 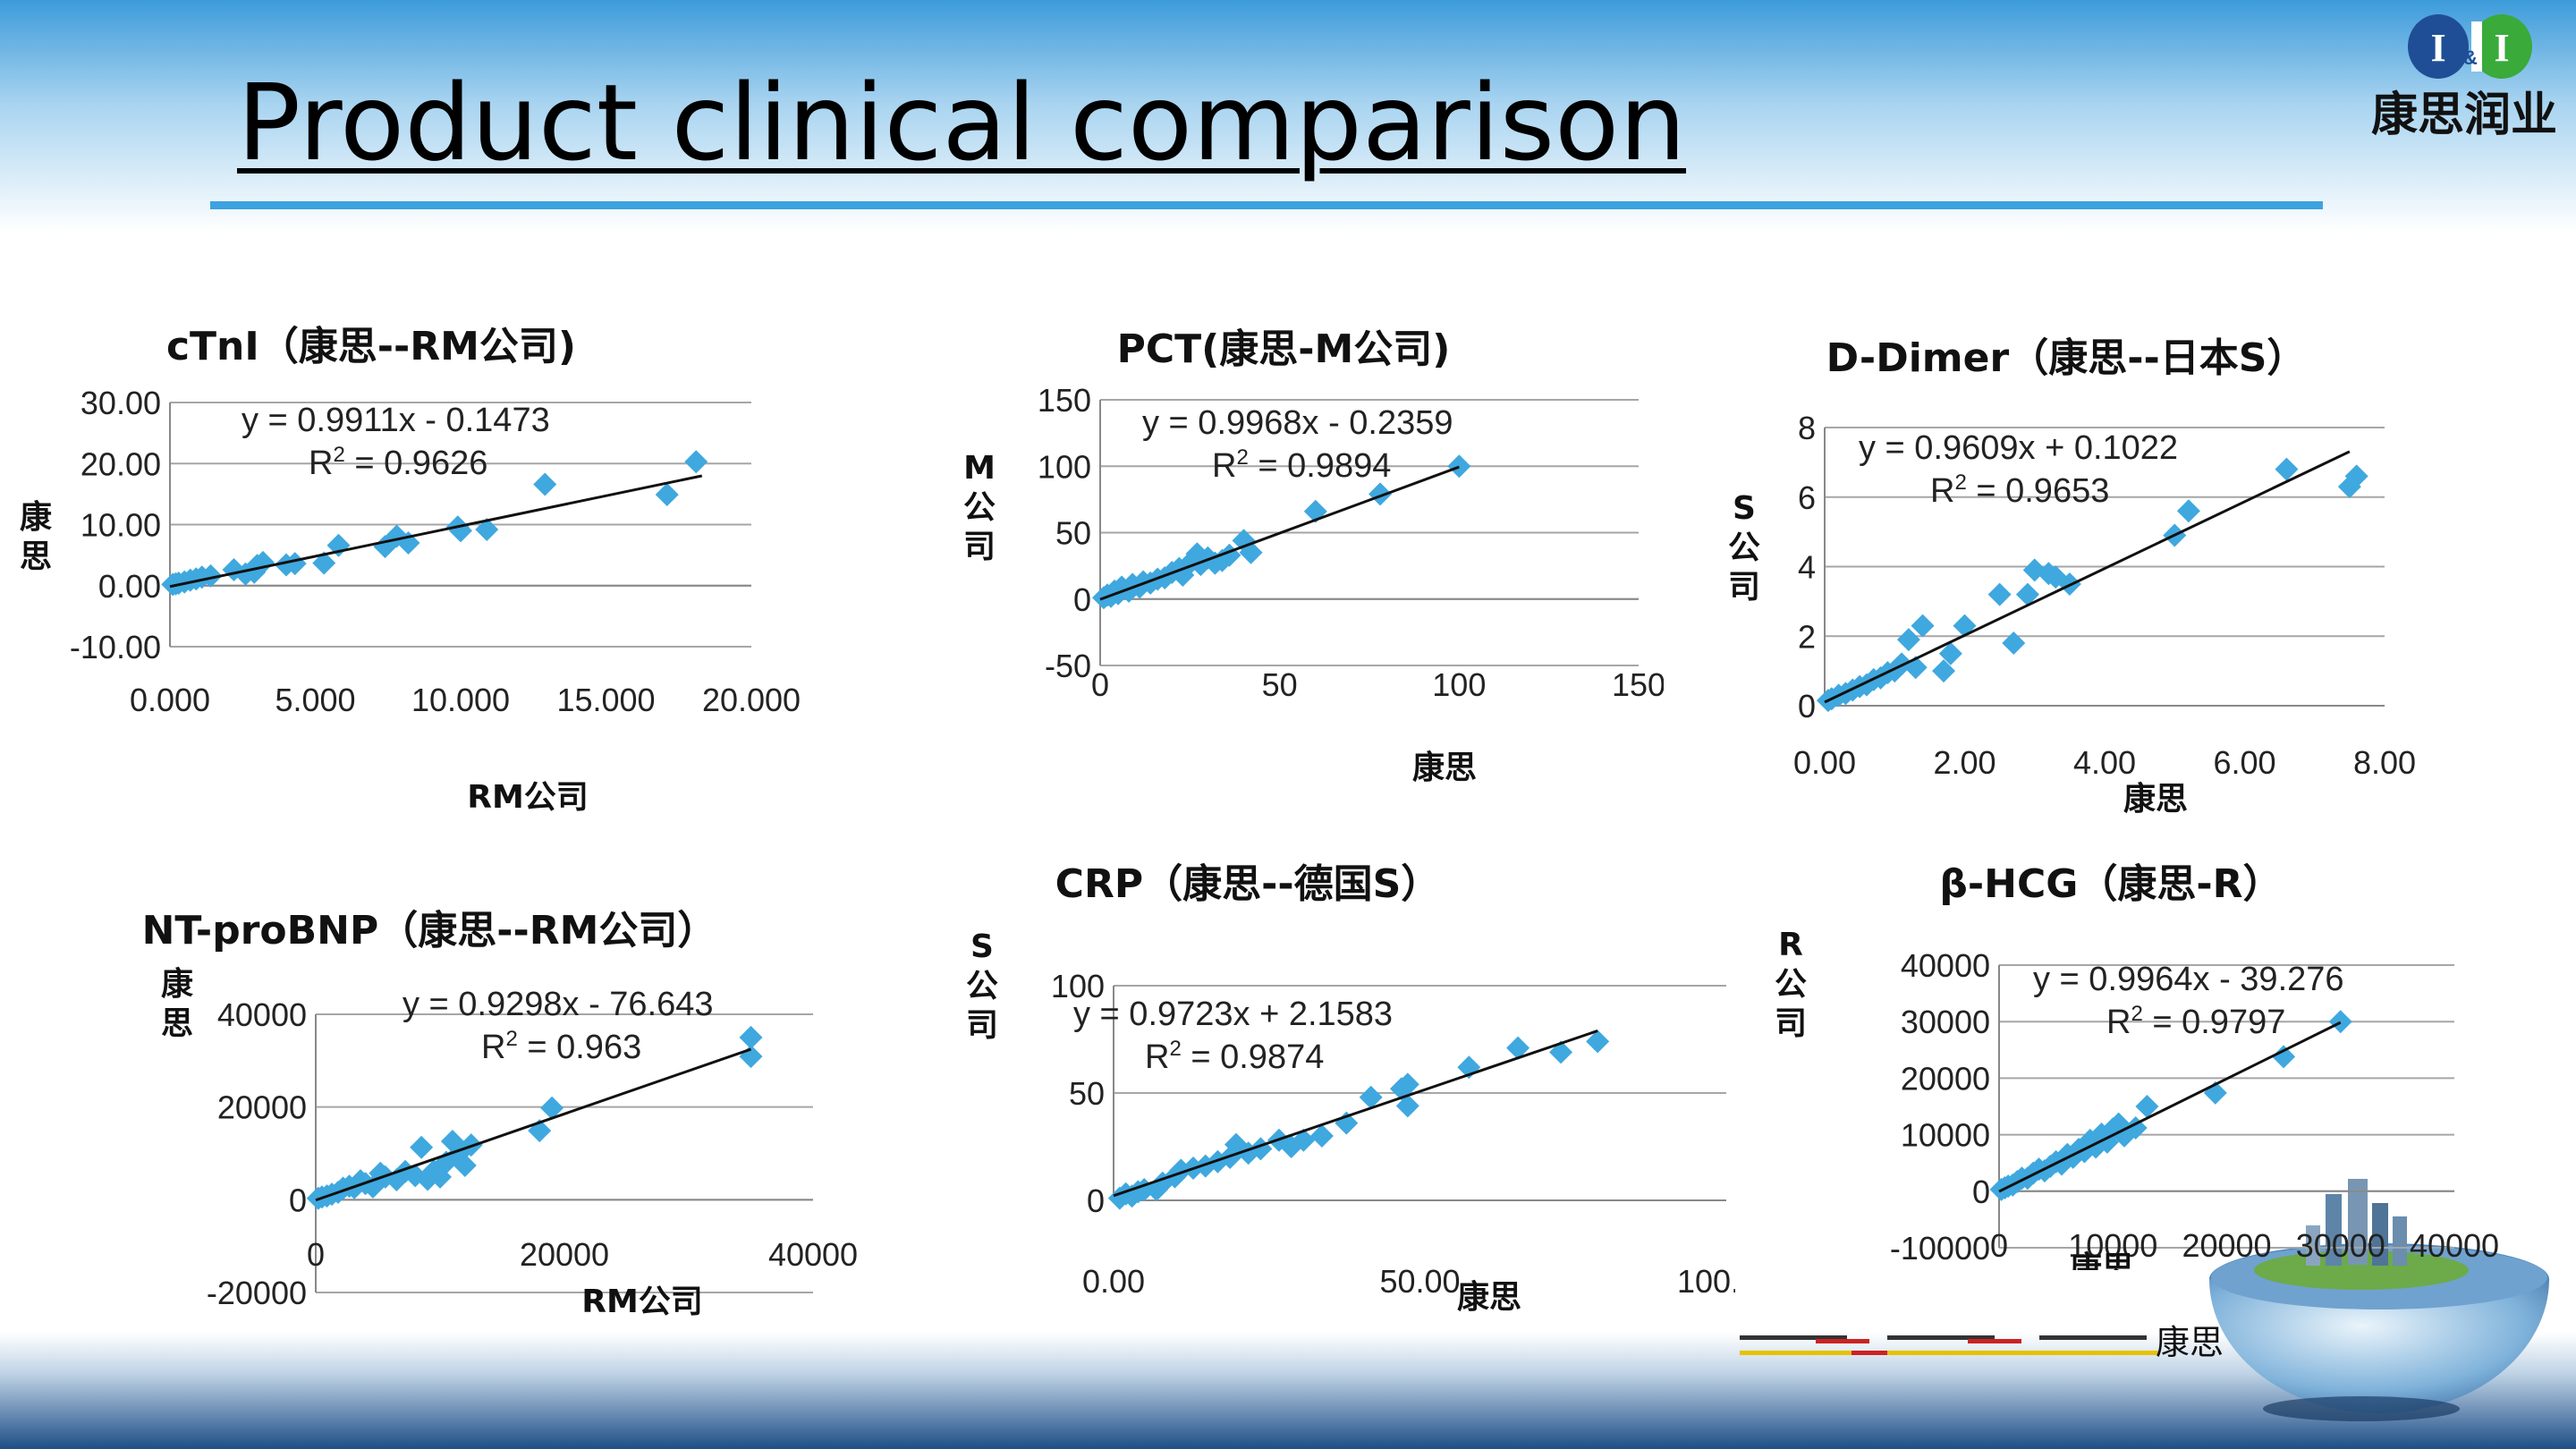 What do you see at coordinates (1807, 567) in the screenshot?
I see `y-tick-label: 4` at bounding box center [1807, 567].